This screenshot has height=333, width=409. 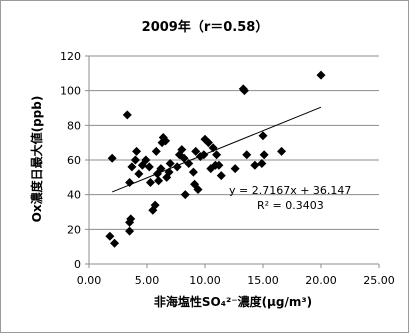 I want to click on trendline-equation: y = 2.7167x + 36.147, so click(x=290, y=190).